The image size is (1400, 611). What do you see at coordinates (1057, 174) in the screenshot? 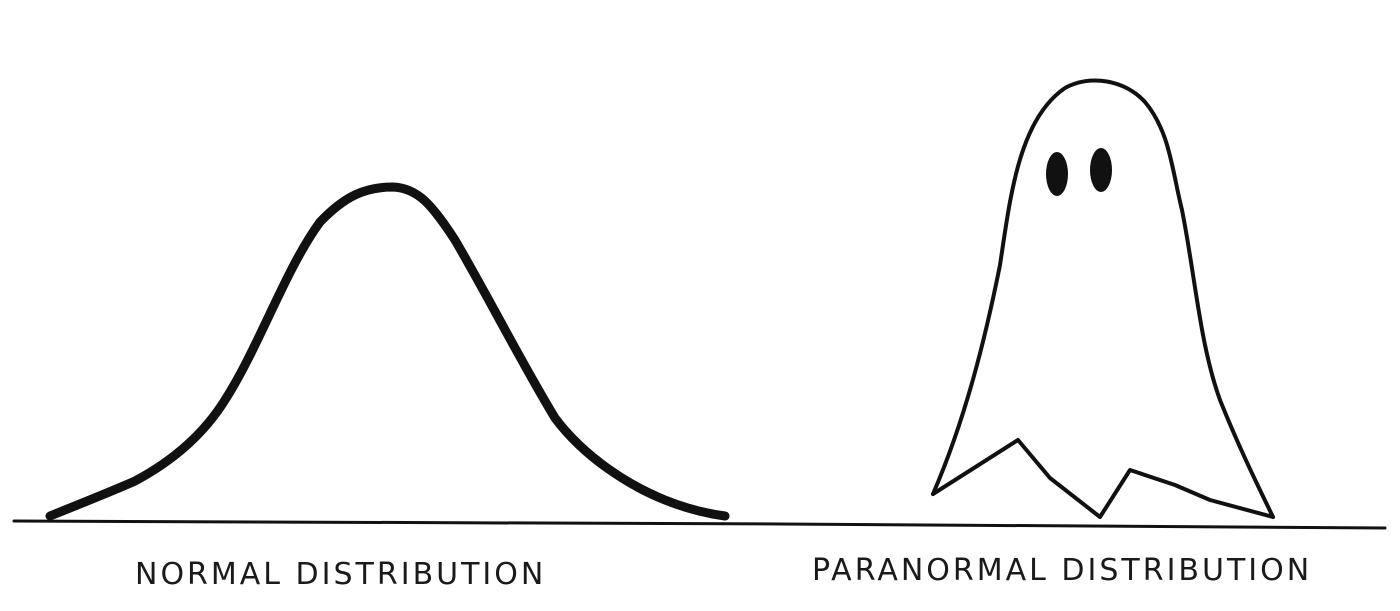
I see `ghost-left-eye` at bounding box center [1057, 174].